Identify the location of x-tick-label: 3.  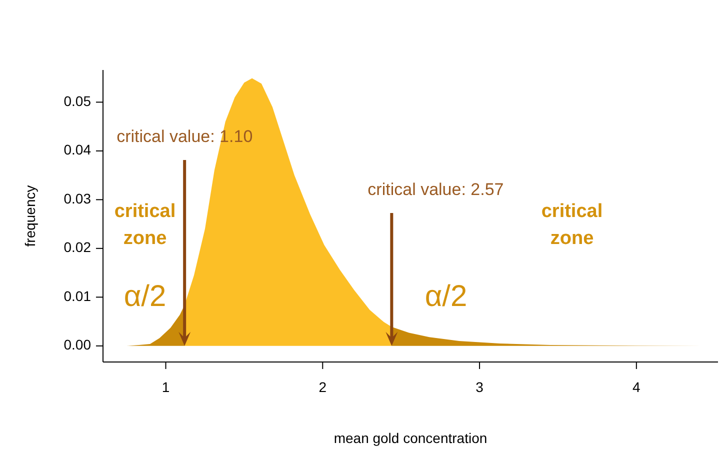
(480, 387).